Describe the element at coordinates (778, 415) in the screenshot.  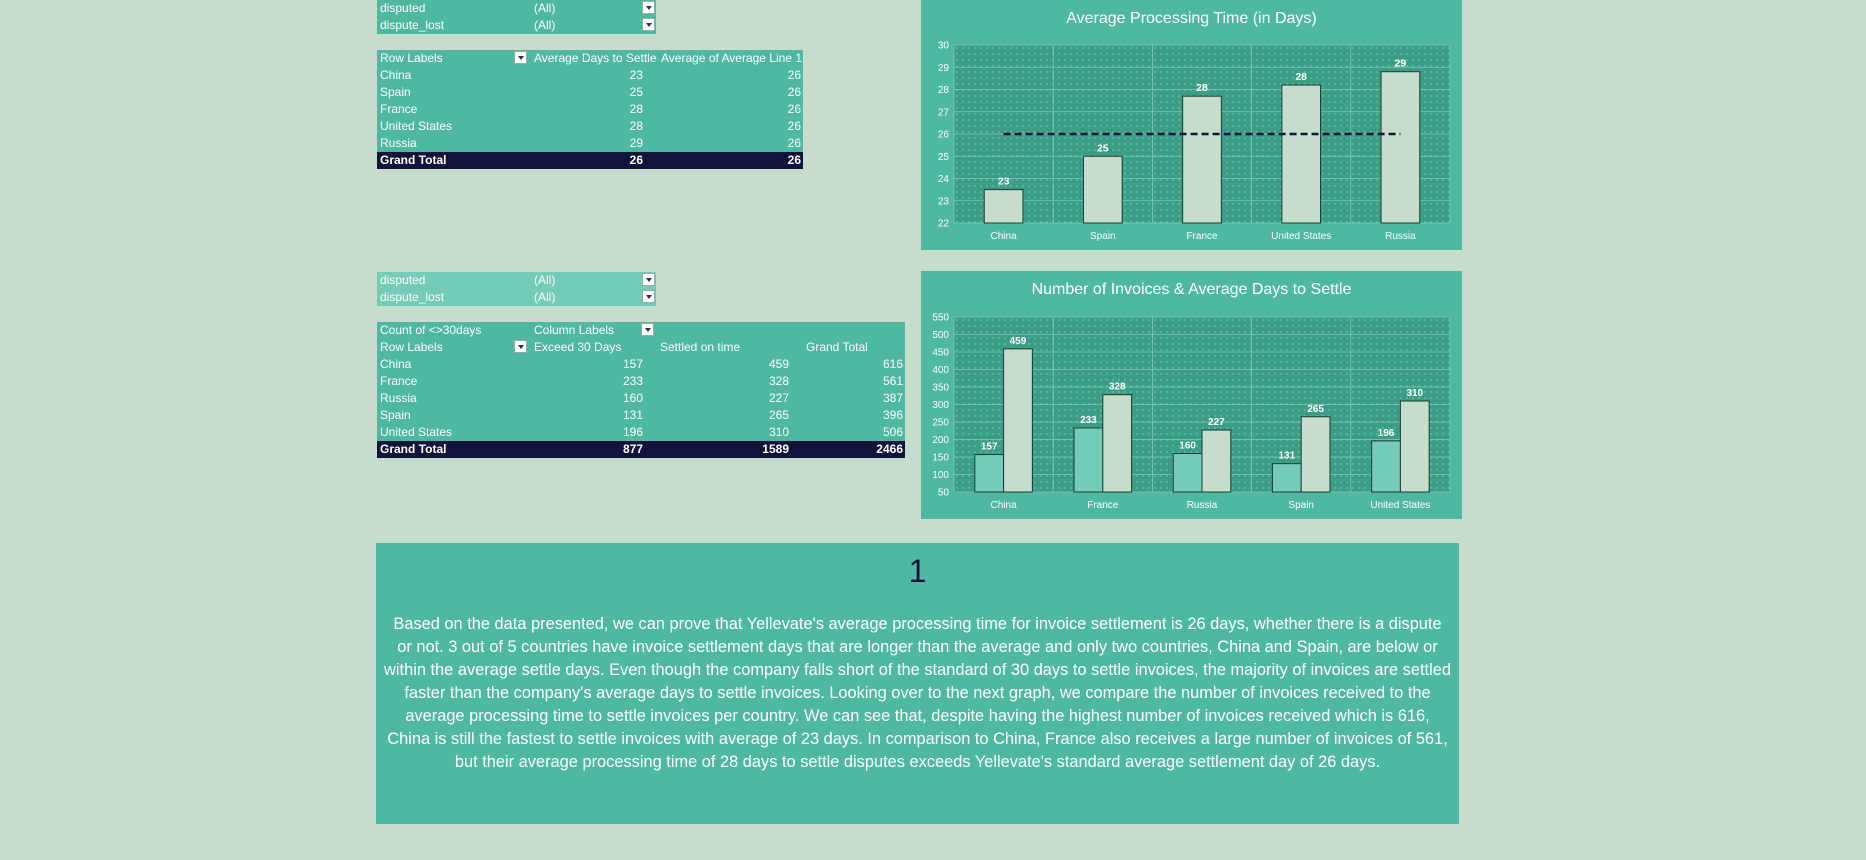
I see `cell-value: 265` at that location.